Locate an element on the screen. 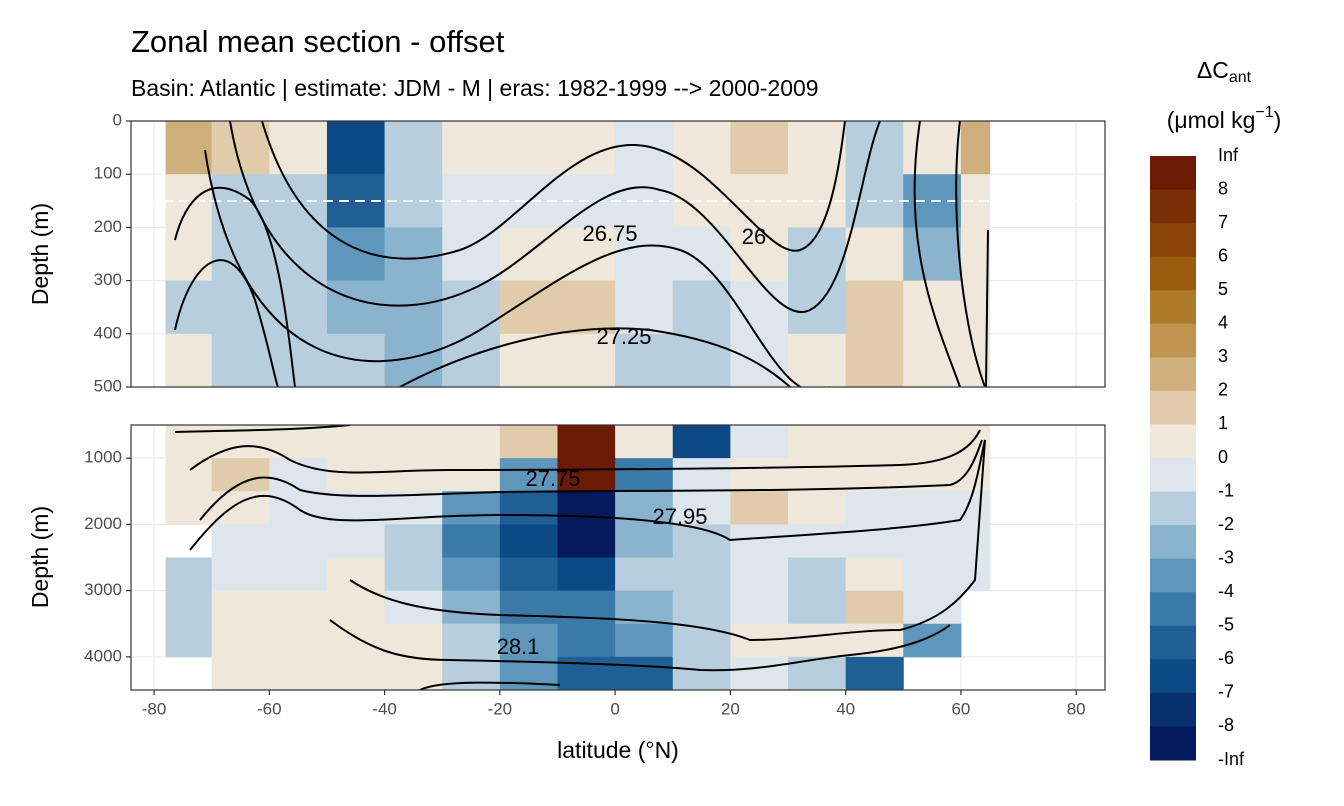  chart-title: Zonal mean section - offset is located at coordinates (318, 41).